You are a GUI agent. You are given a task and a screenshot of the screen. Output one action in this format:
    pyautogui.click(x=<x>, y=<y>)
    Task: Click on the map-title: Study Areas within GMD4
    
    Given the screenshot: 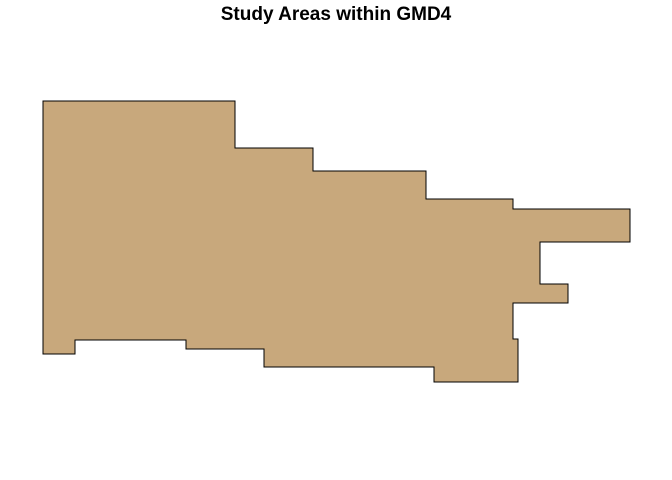 What is the action you would take?
    pyautogui.click(x=336, y=14)
    